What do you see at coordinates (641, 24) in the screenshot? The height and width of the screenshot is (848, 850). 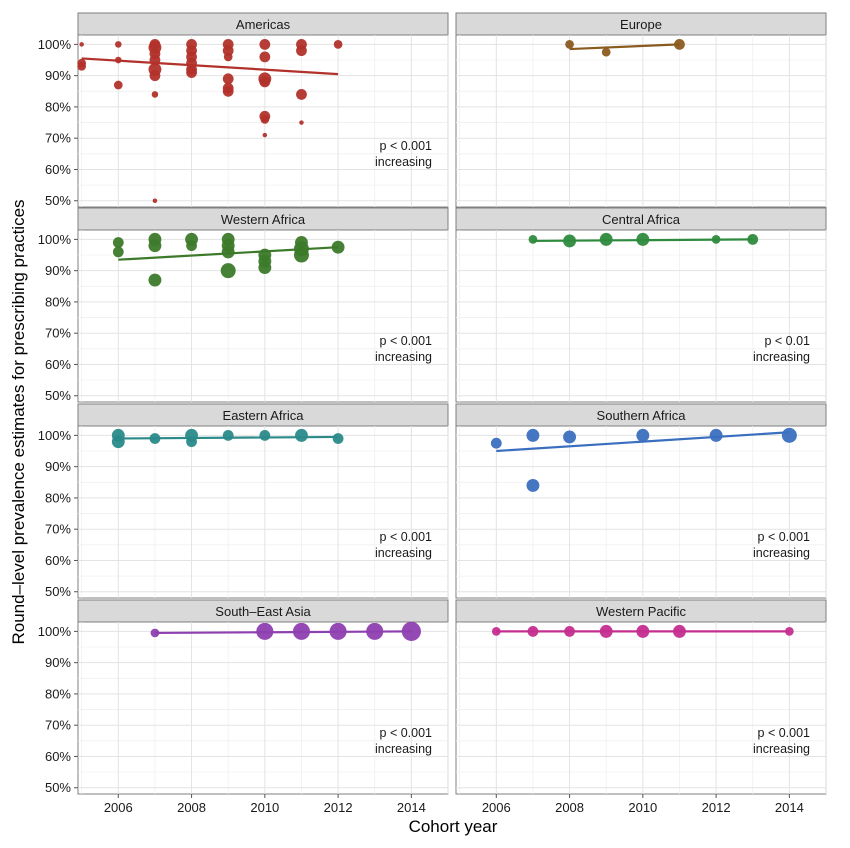 I see `panel-title: Europe` at bounding box center [641, 24].